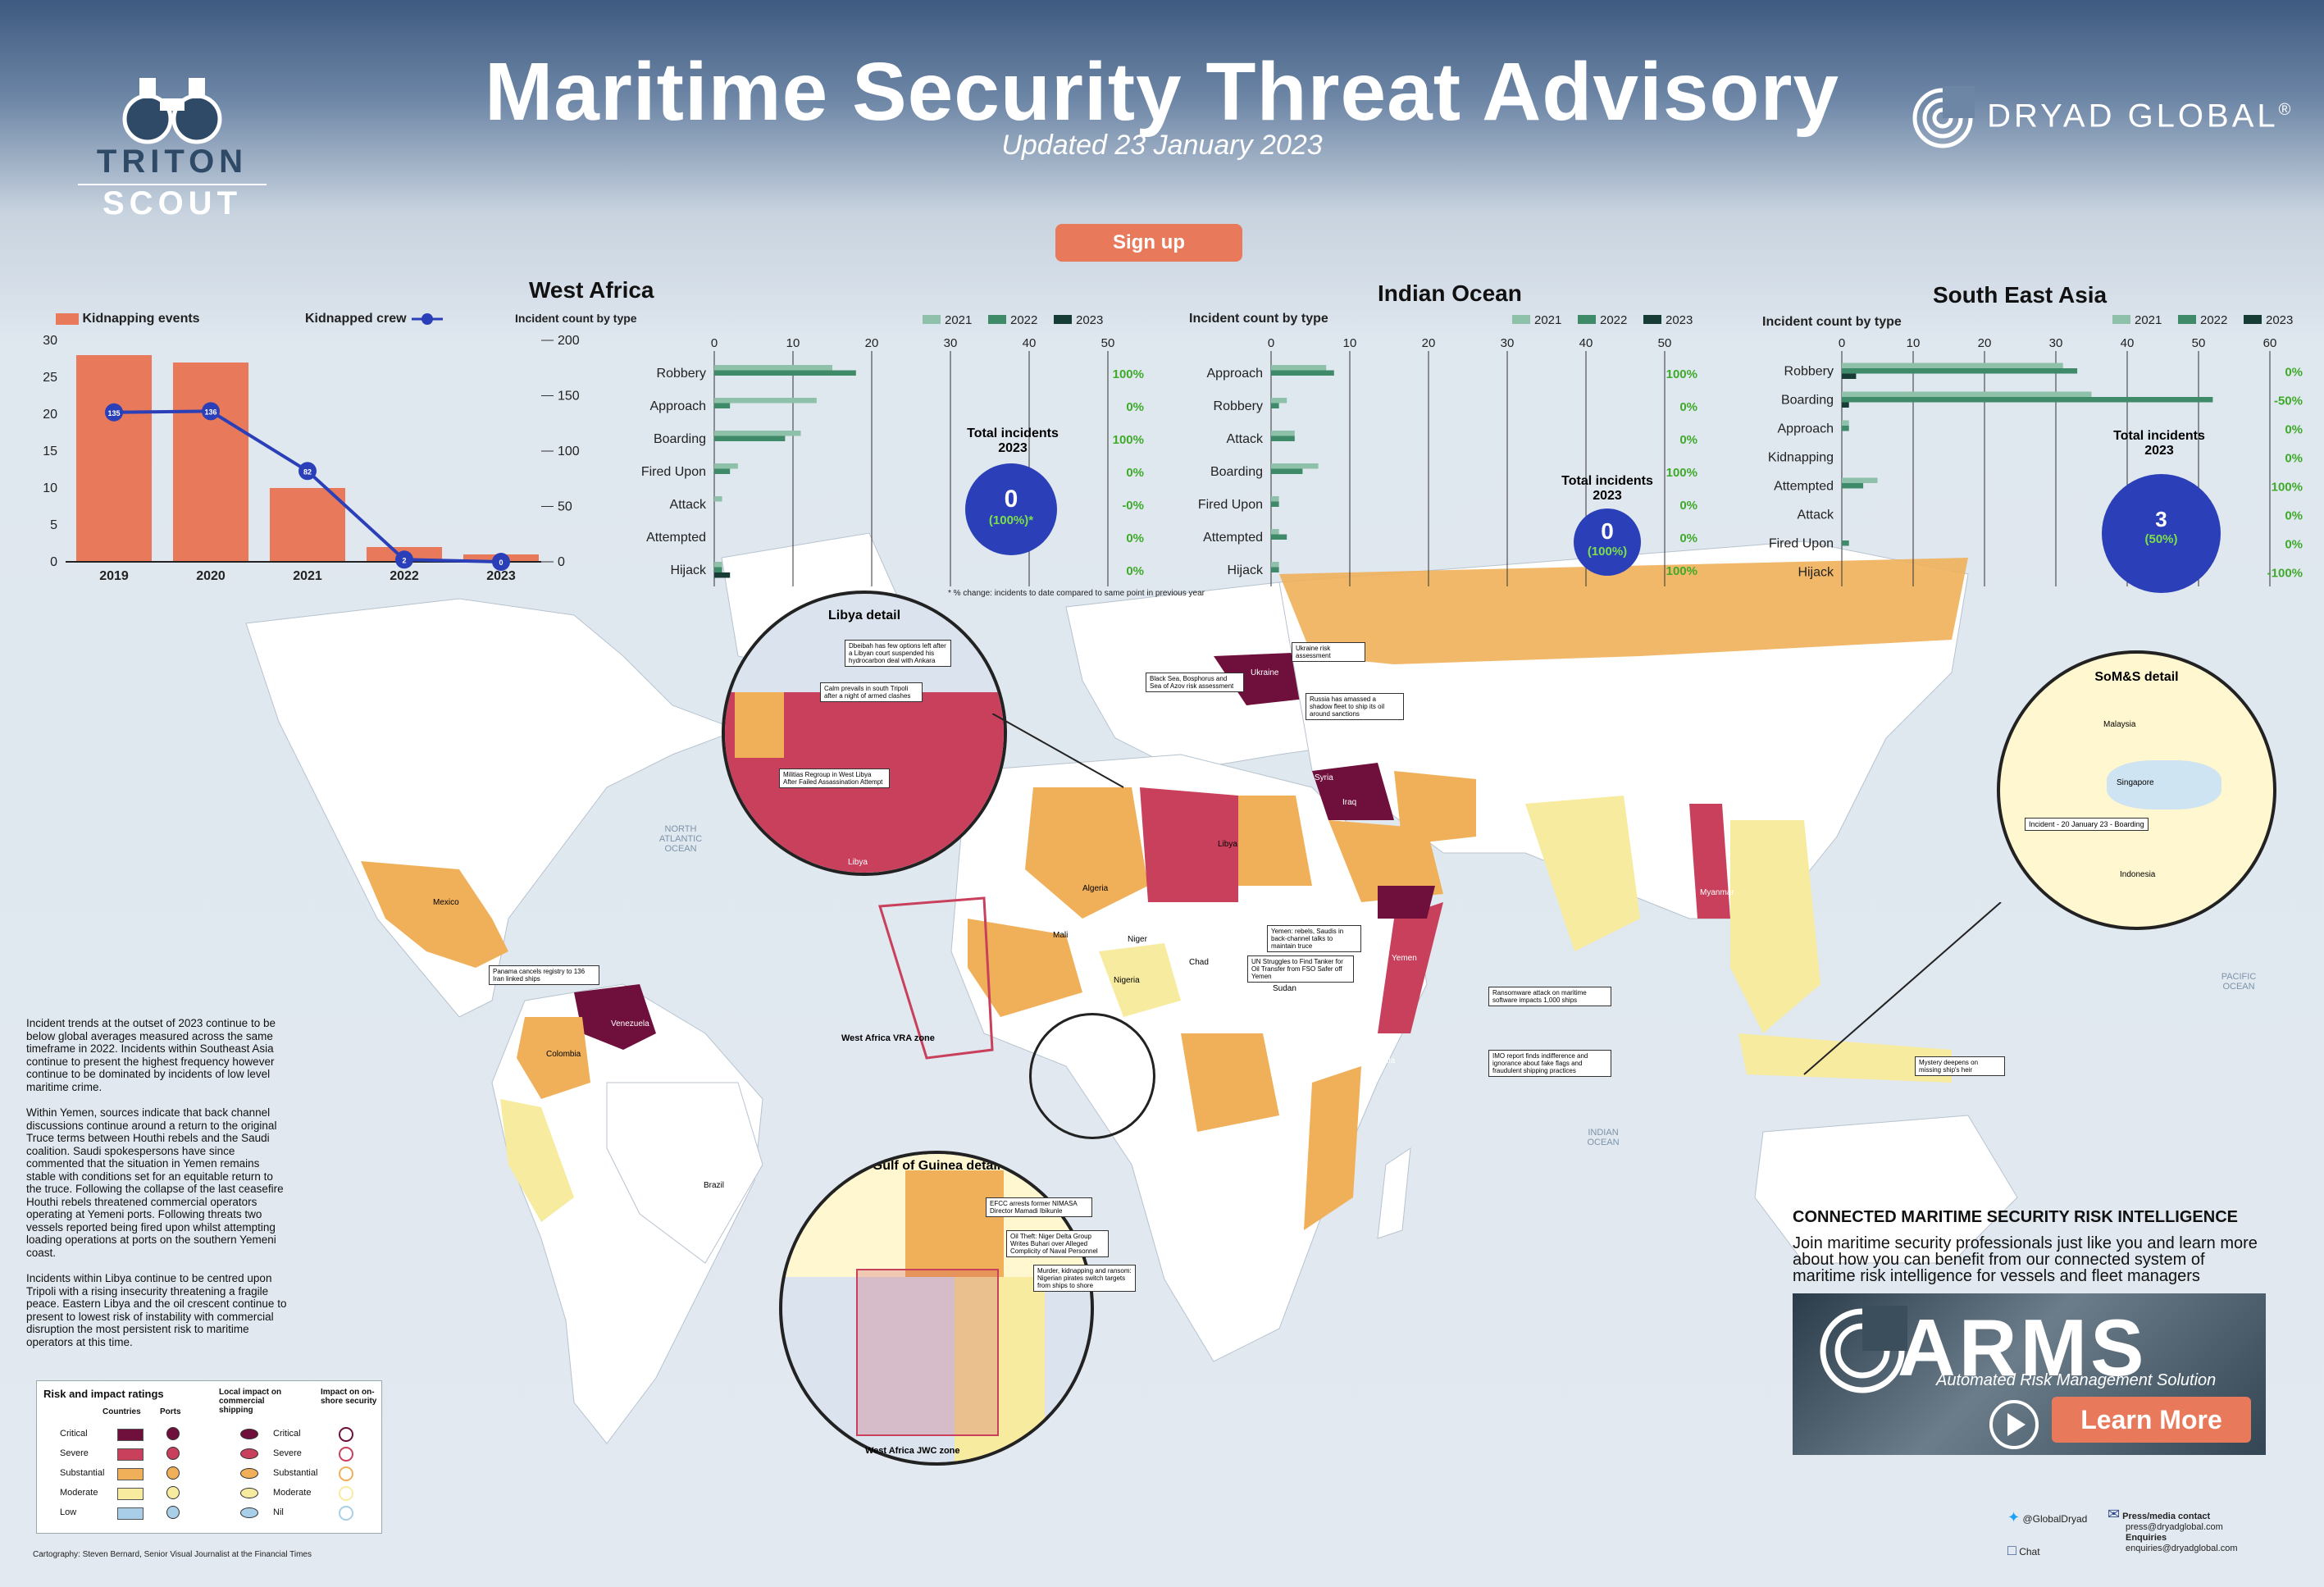 The width and height of the screenshot is (2324, 1587). What do you see at coordinates (1025, 968) in the screenshot?
I see `west-africa-coast-region` at bounding box center [1025, 968].